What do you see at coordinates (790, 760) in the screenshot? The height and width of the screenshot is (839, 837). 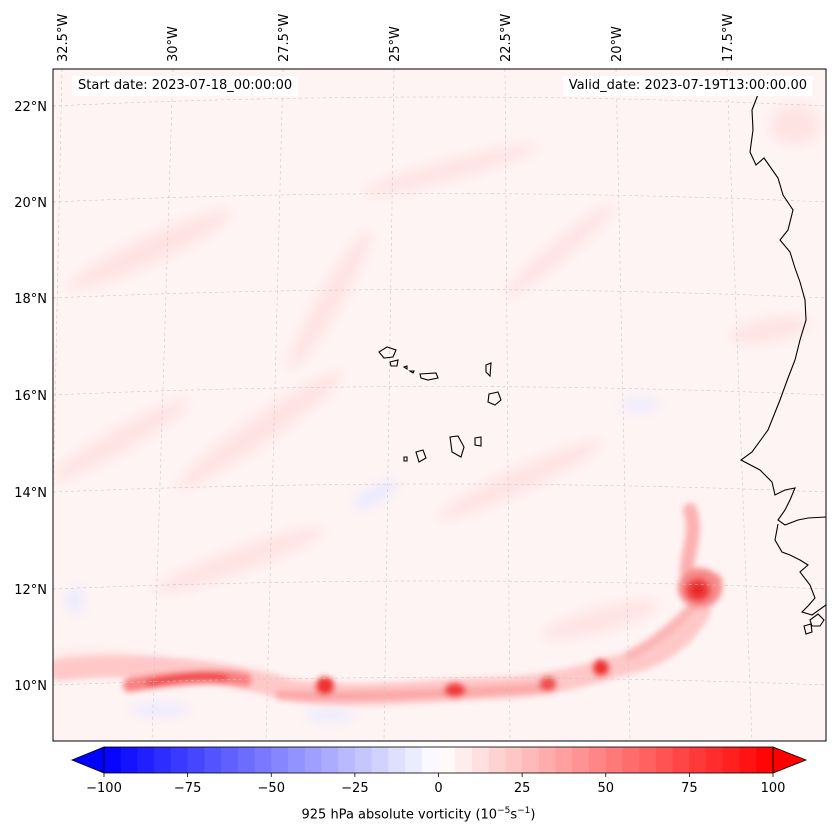 I see `colorbar-extend-max` at bounding box center [790, 760].